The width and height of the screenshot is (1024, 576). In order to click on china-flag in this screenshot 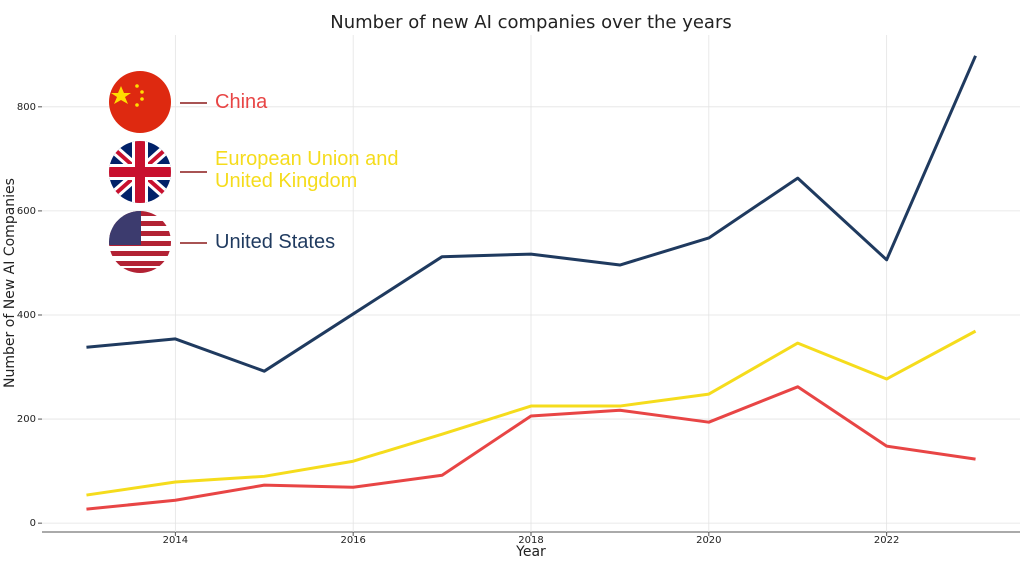, I will do `click(140, 102)`.